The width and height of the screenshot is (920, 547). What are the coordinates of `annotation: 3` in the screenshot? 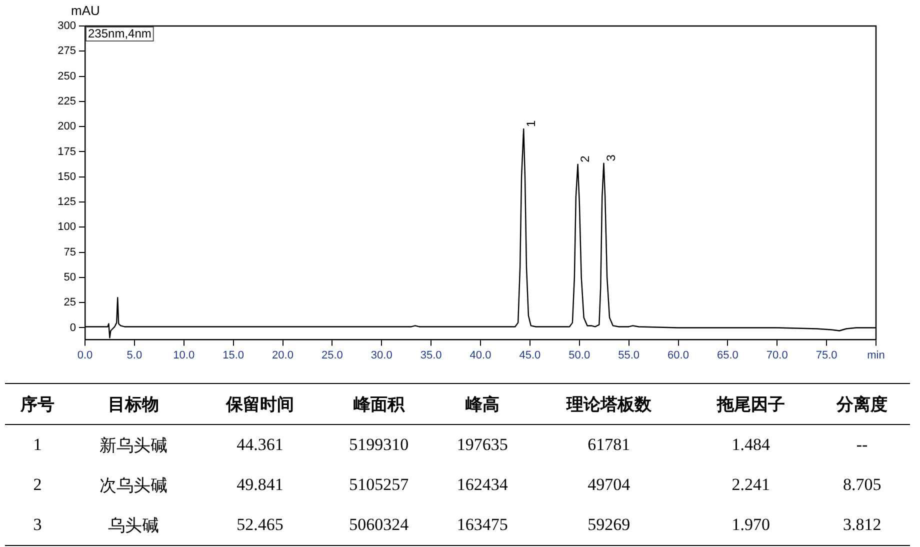 It's located at (611, 158).